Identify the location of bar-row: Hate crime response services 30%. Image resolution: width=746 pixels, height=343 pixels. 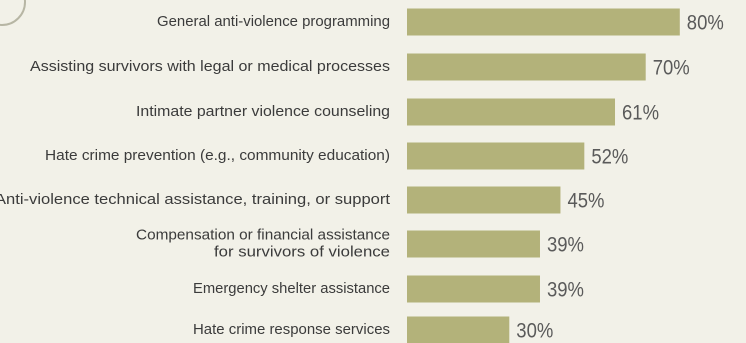
(373, 329).